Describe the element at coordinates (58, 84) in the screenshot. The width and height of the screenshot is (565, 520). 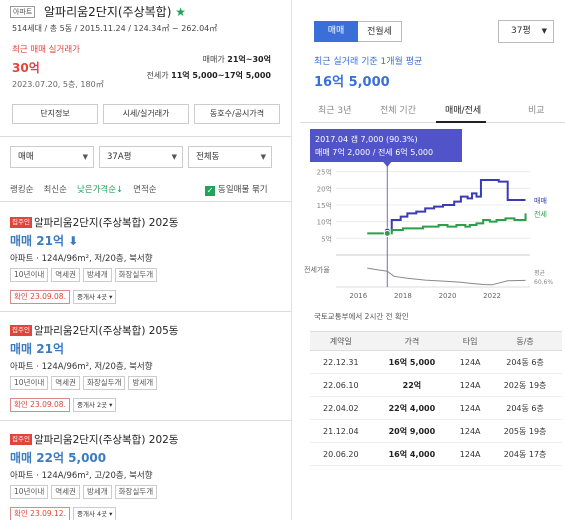
I see `recent-trade-date: 2023.07.20, 5층, 180㎡` at that location.